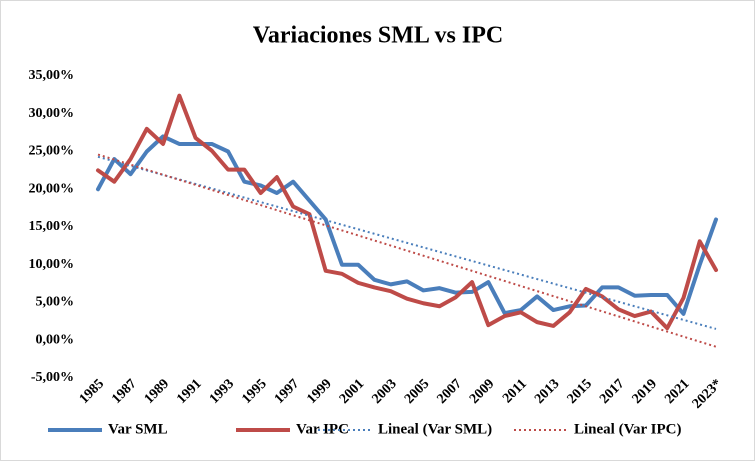 This screenshot has height=461, width=755. What do you see at coordinates (55, 339) in the screenshot?
I see `y-tick-label: 0,00%` at bounding box center [55, 339].